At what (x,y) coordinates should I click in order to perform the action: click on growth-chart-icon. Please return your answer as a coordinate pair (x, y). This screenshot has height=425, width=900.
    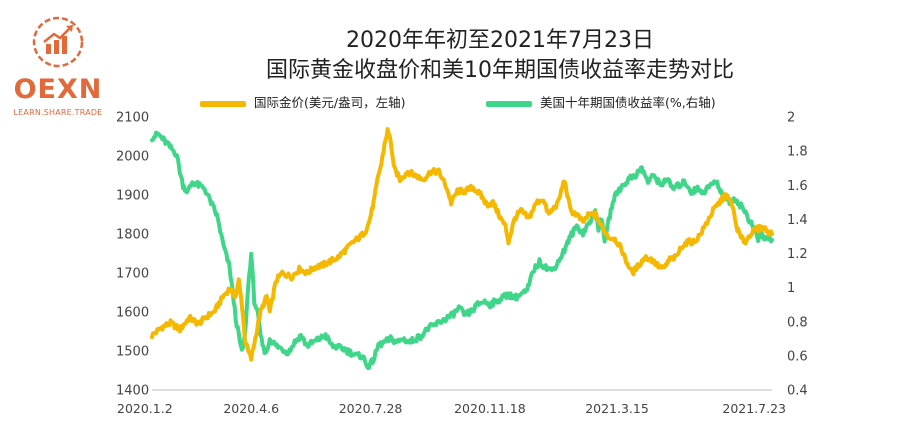
    Looking at the image, I should click on (58, 42).